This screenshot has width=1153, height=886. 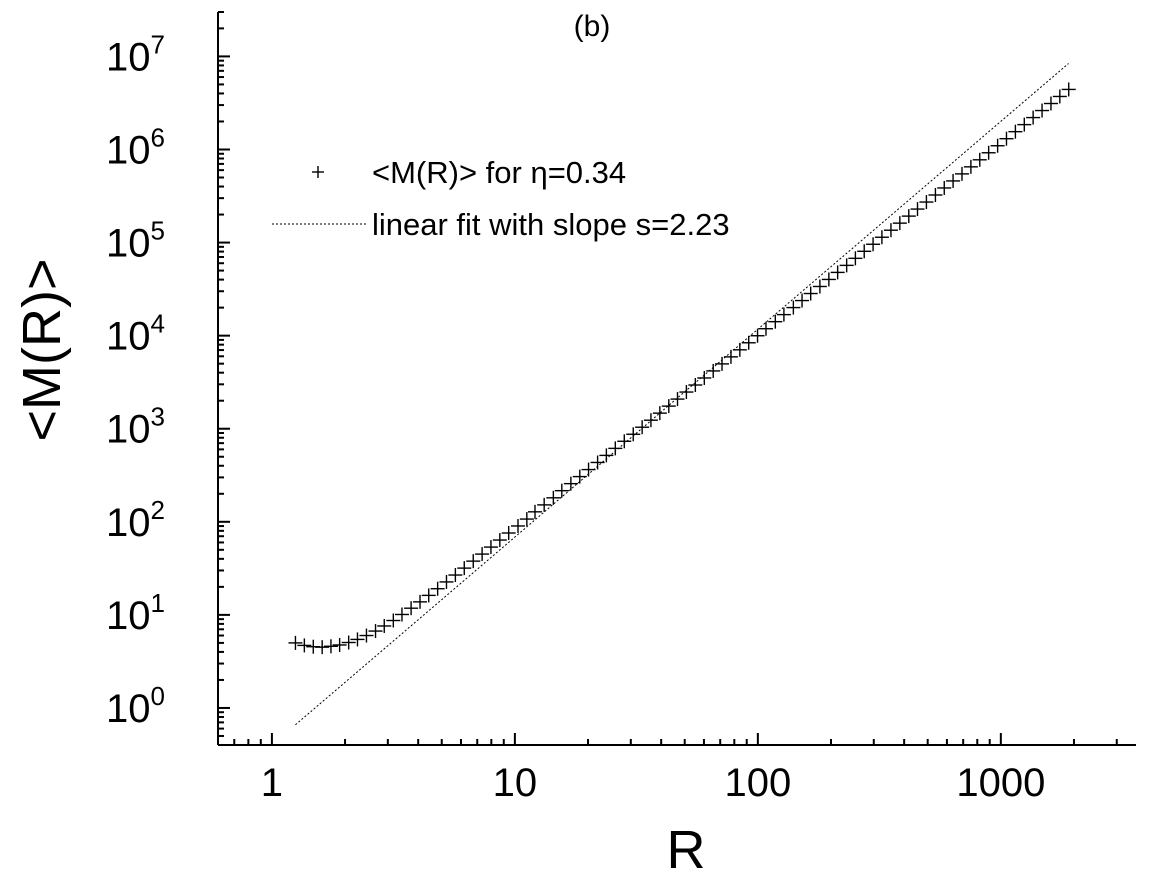 I want to click on y-tick-label: 10¹, so click(x=135, y=613).